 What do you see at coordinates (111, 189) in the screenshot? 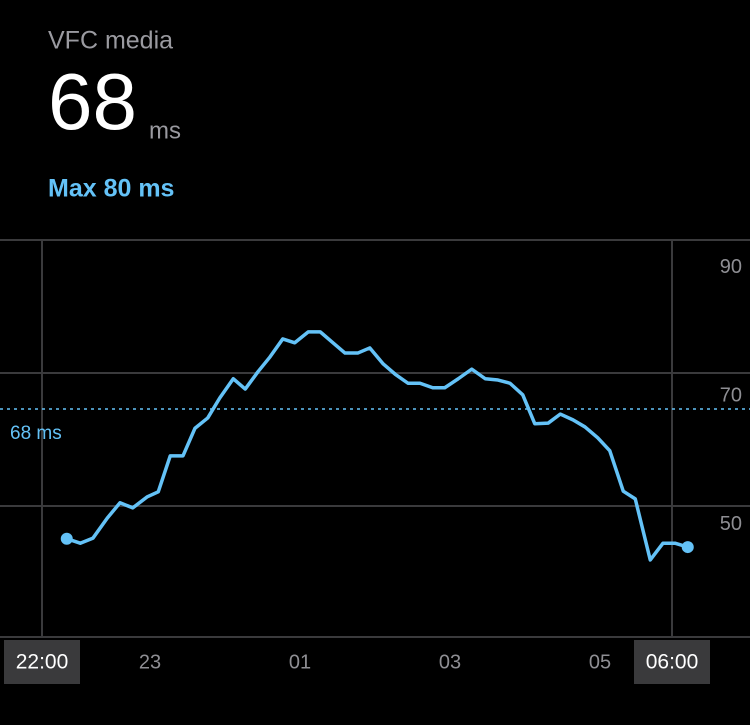
I see `max-label: Max 80 ms` at bounding box center [111, 189].